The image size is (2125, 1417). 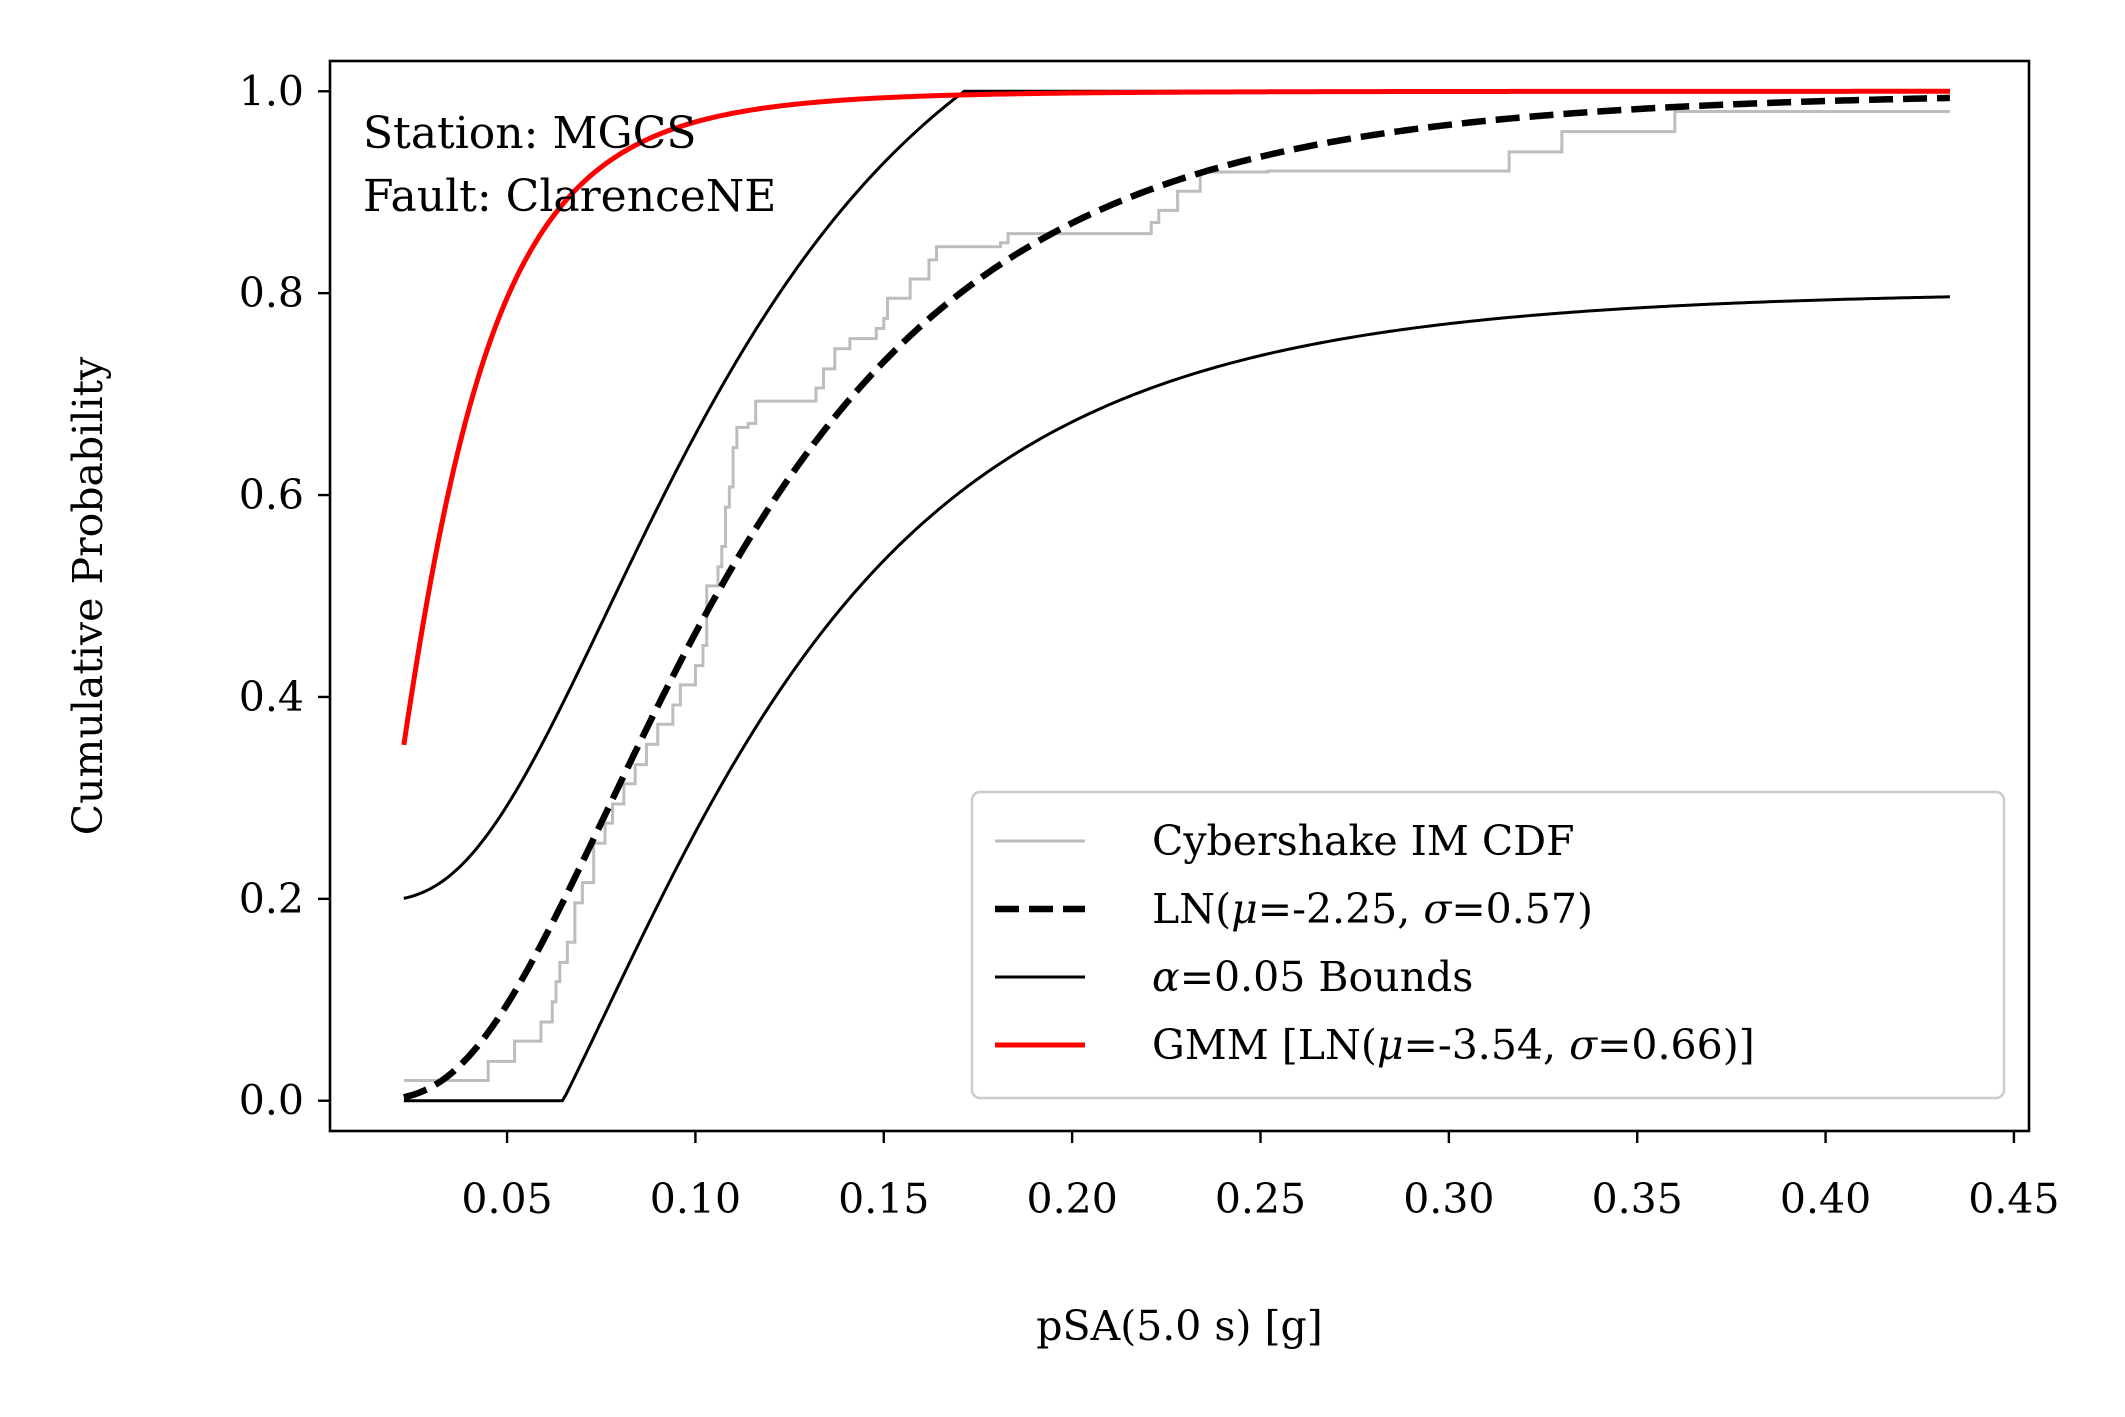 I want to click on y-tick-label: 0.2, so click(x=271, y=899).